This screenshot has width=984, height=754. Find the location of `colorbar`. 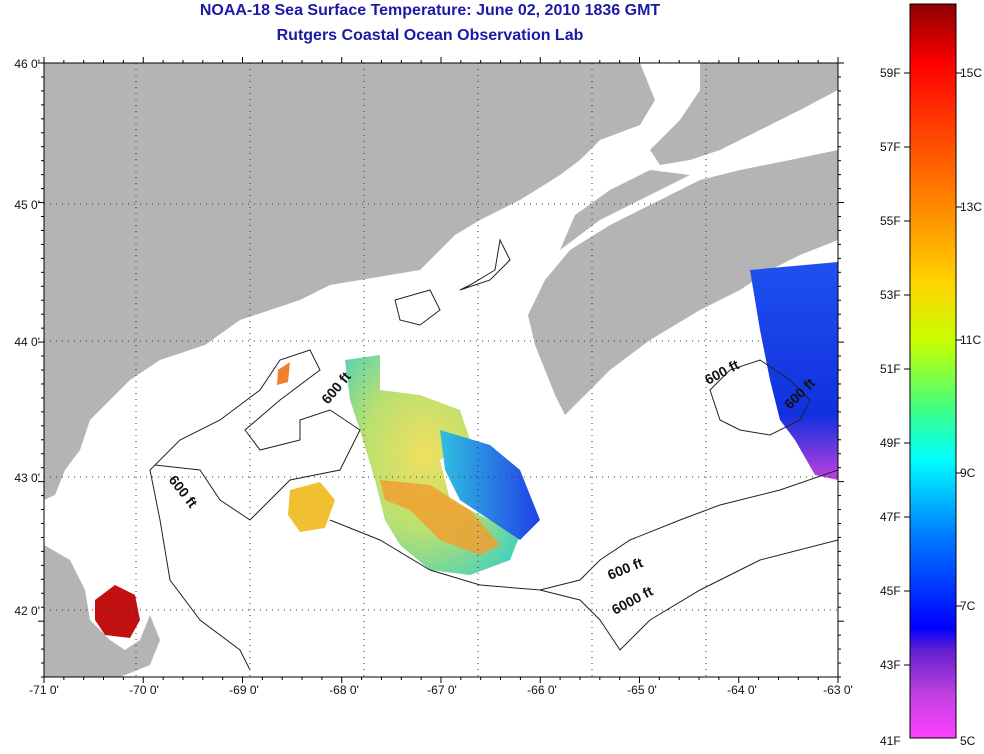

colorbar is located at coordinates (933, 371).